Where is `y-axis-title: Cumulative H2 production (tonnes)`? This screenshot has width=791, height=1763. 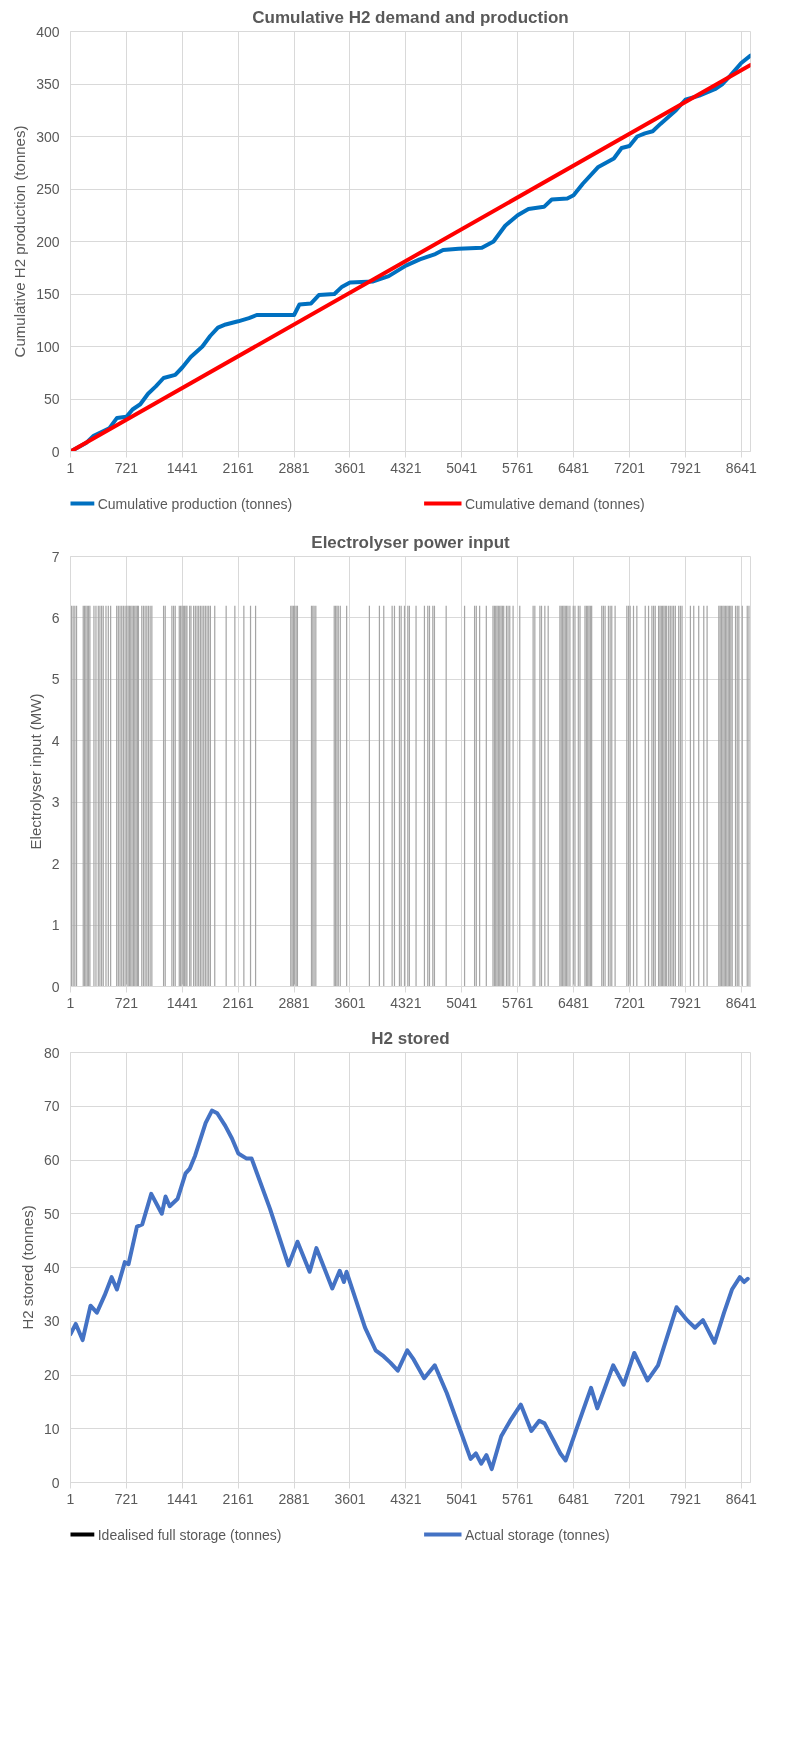
y-axis-title: Cumulative H2 production (tonnes) is located at coordinates (20, 241).